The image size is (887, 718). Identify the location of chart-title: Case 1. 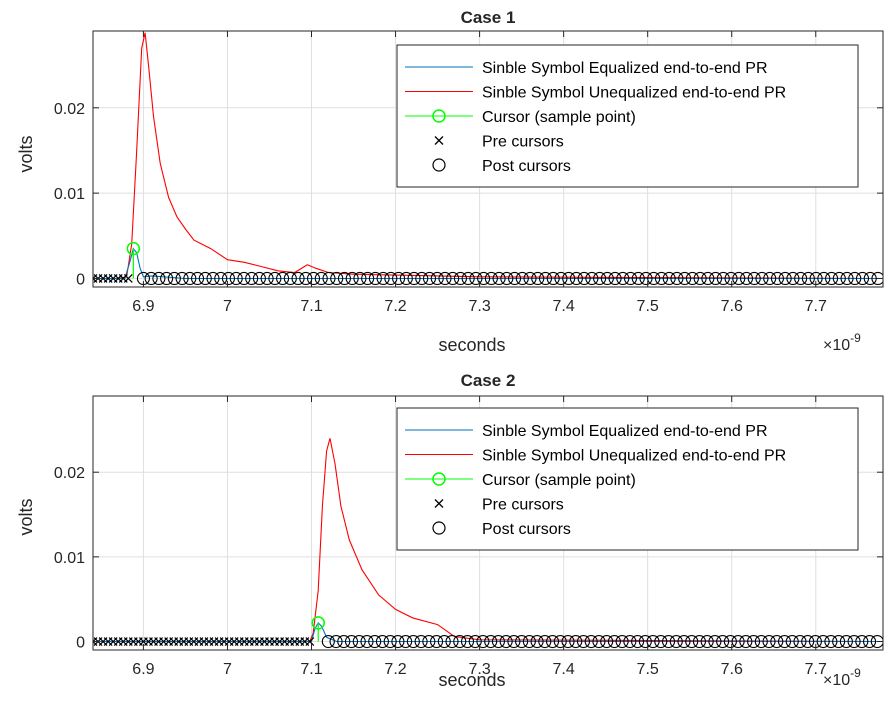
(488, 17).